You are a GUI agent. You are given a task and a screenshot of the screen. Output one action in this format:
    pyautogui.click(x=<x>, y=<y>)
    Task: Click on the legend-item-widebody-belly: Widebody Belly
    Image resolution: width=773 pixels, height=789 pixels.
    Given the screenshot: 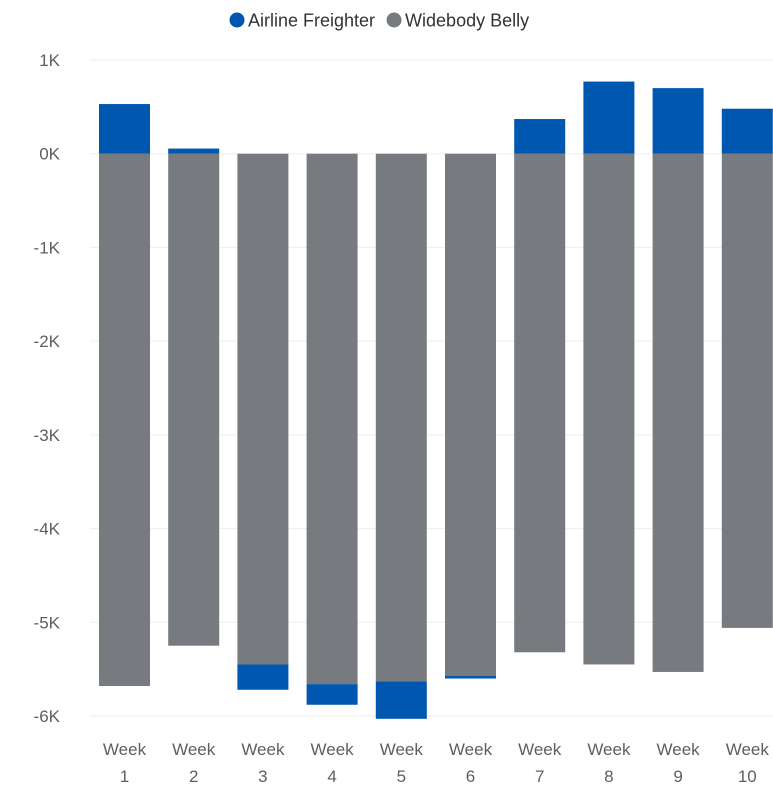 What is the action you would take?
    pyautogui.click(x=458, y=21)
    